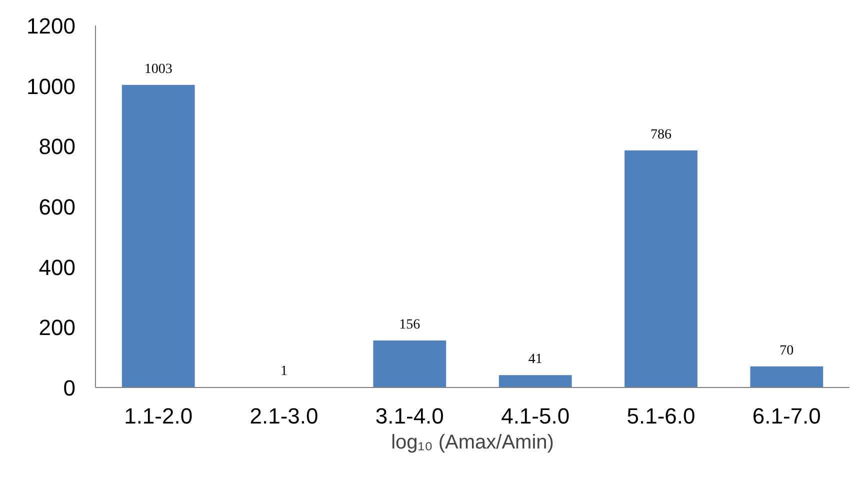 The width and height of the screenshot is (857, 482). What do you see at coordinates (787, 350) in the screenshot?
I see `data-label: 70` at bounding box center [787, 350].